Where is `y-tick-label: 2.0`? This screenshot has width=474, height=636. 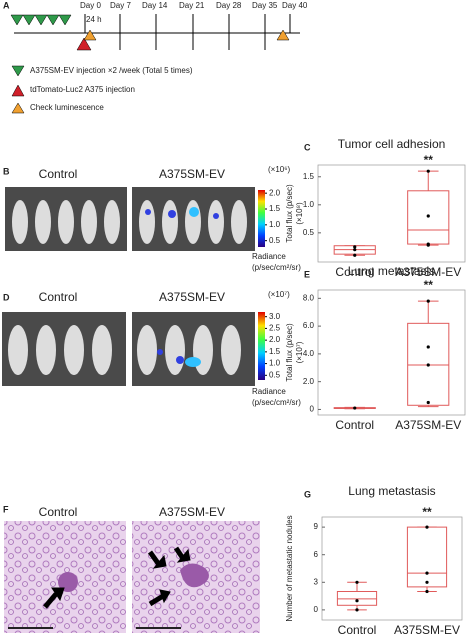
y-tick-label: 2.0 is located at coordinates (309, 381).